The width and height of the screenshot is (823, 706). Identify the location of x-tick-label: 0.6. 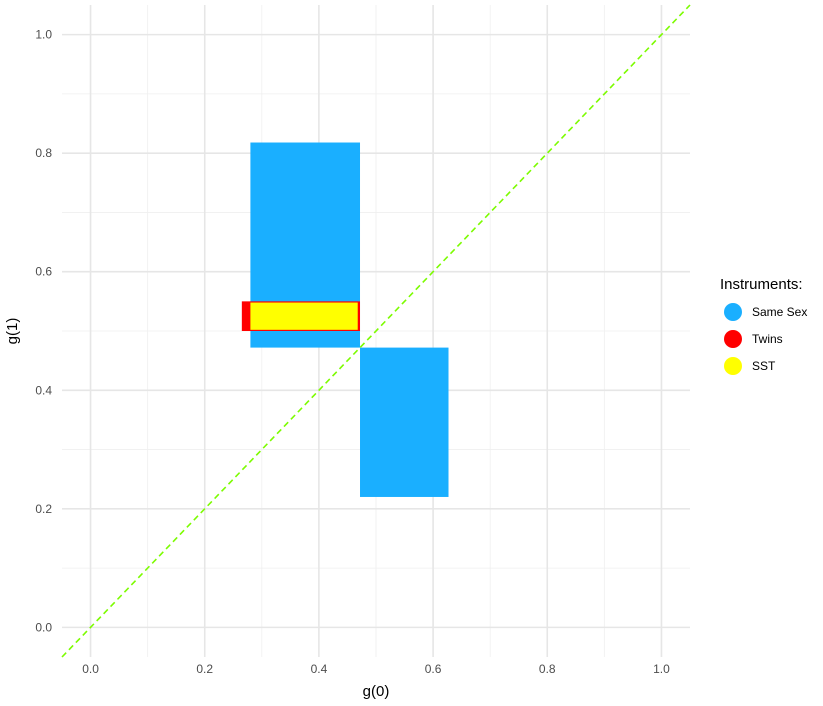
(433, 669).